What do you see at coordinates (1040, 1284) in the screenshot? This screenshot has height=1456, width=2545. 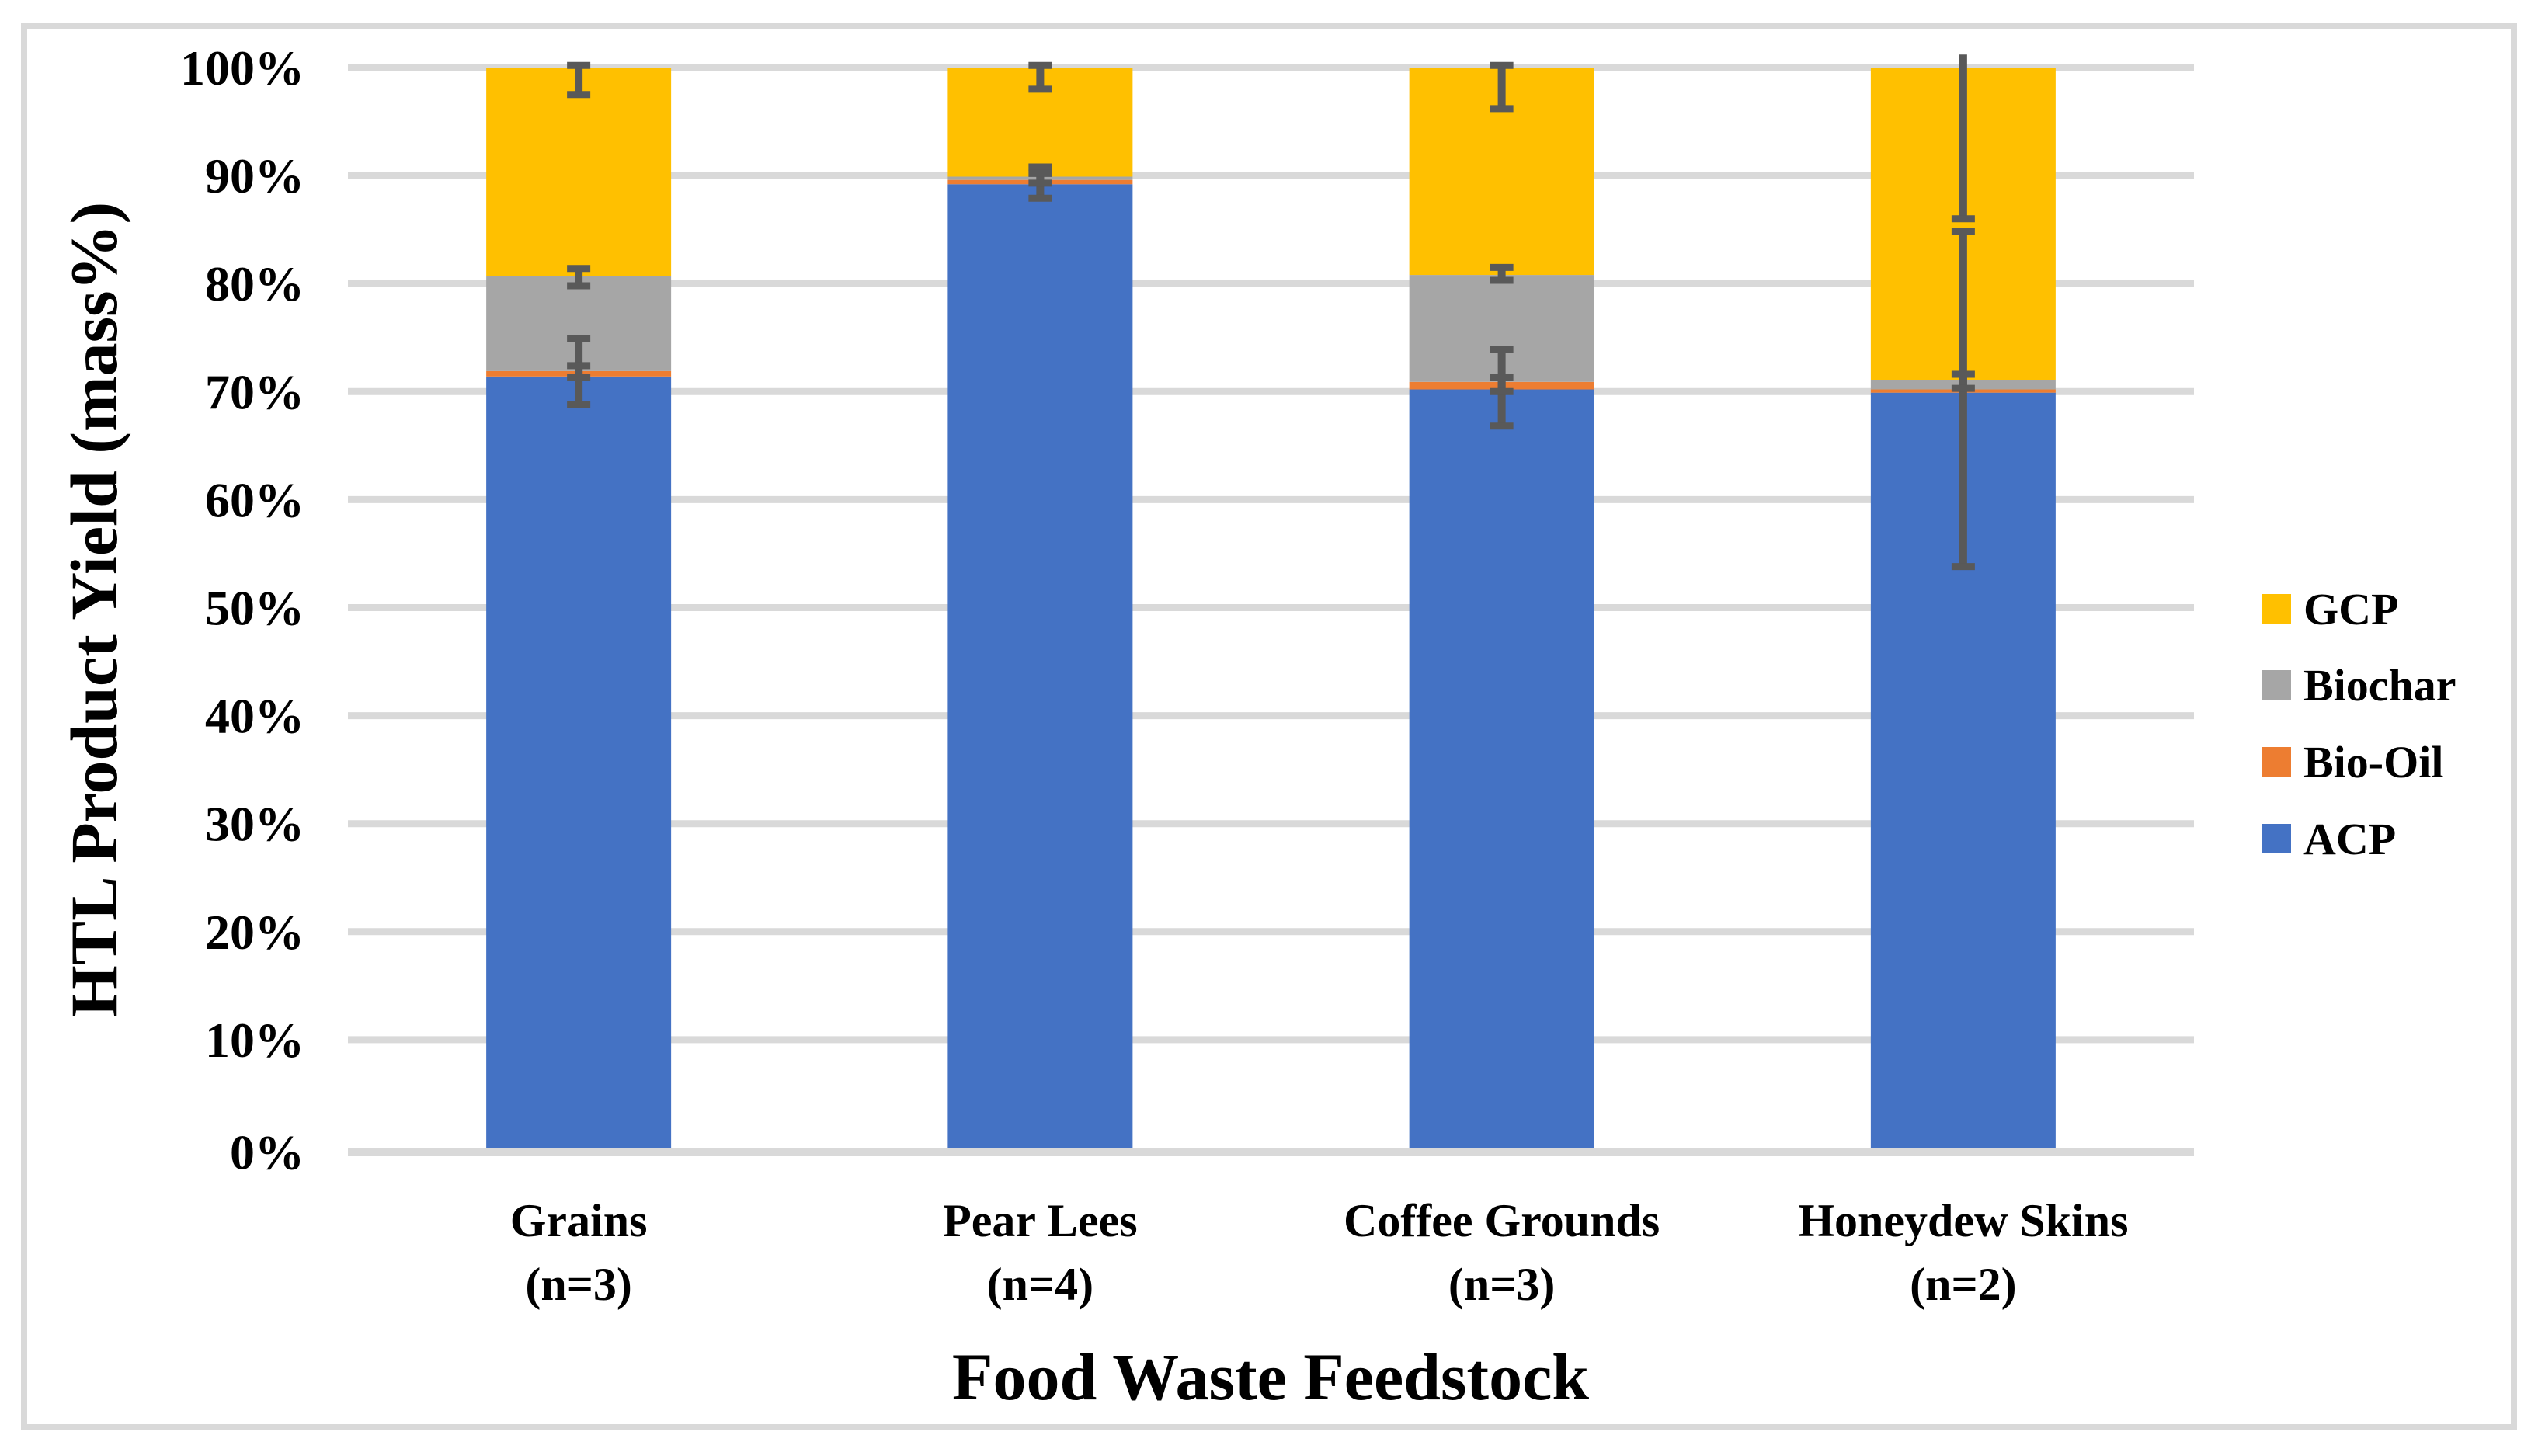 I see `x-category-label-pear-lees-n: (n=4)` at bounding box center [1040, 1284].